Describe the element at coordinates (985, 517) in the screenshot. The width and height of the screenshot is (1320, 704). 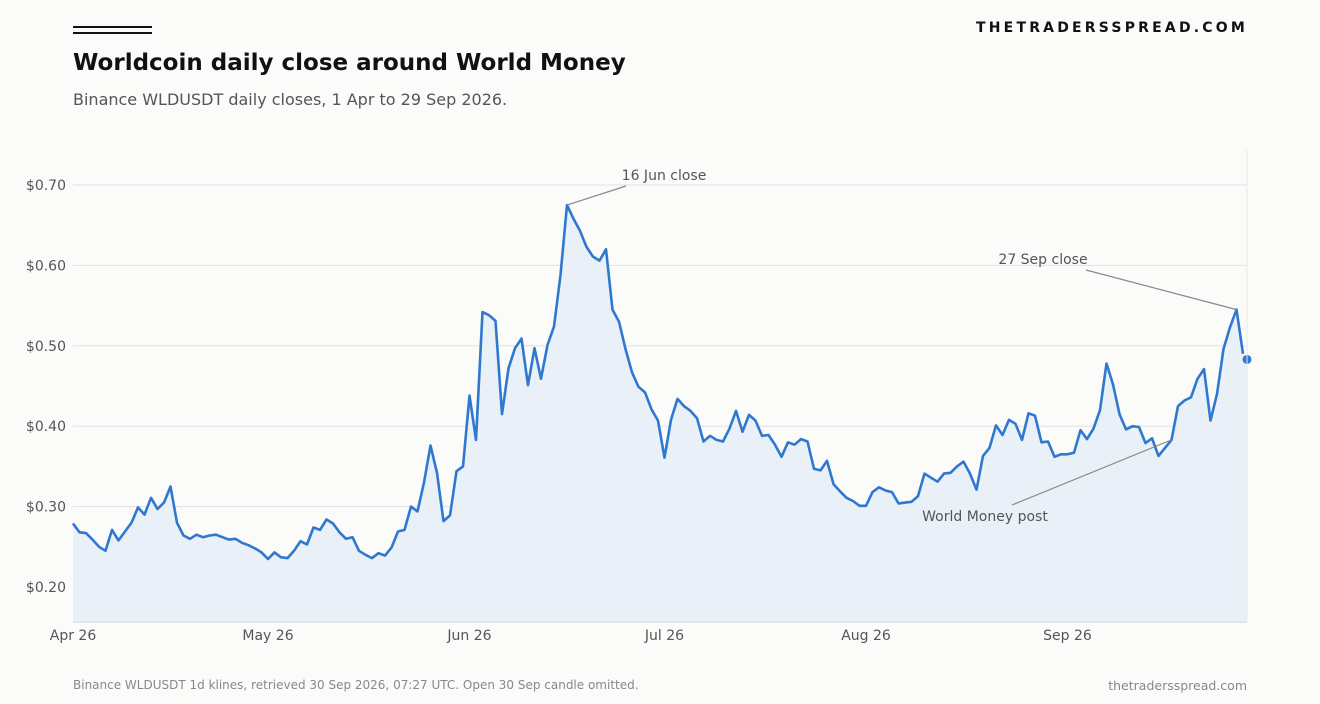
I see `annotation-label: World Money post` at that location.